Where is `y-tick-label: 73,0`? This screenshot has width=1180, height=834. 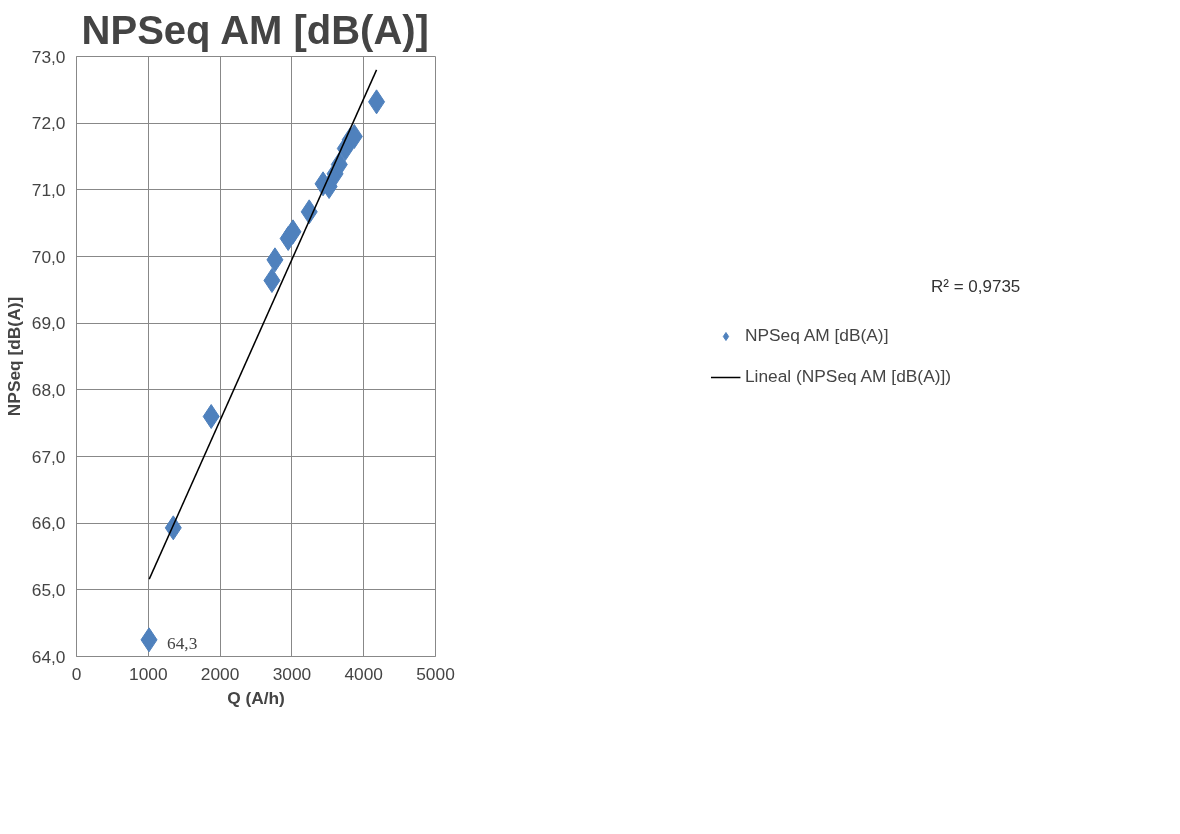
y-tick-label: 73,0 is located at coordinates (48, 56).